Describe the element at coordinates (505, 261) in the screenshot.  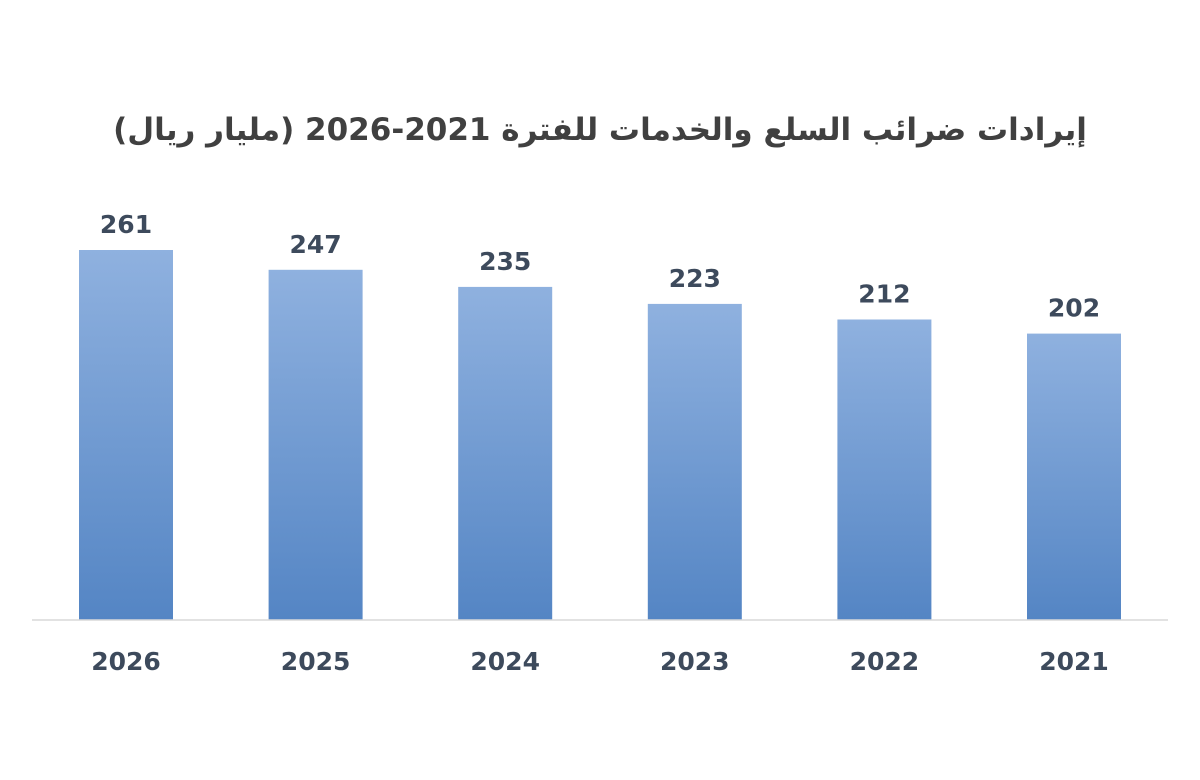
I see `data-label-2024: 235` at that location.